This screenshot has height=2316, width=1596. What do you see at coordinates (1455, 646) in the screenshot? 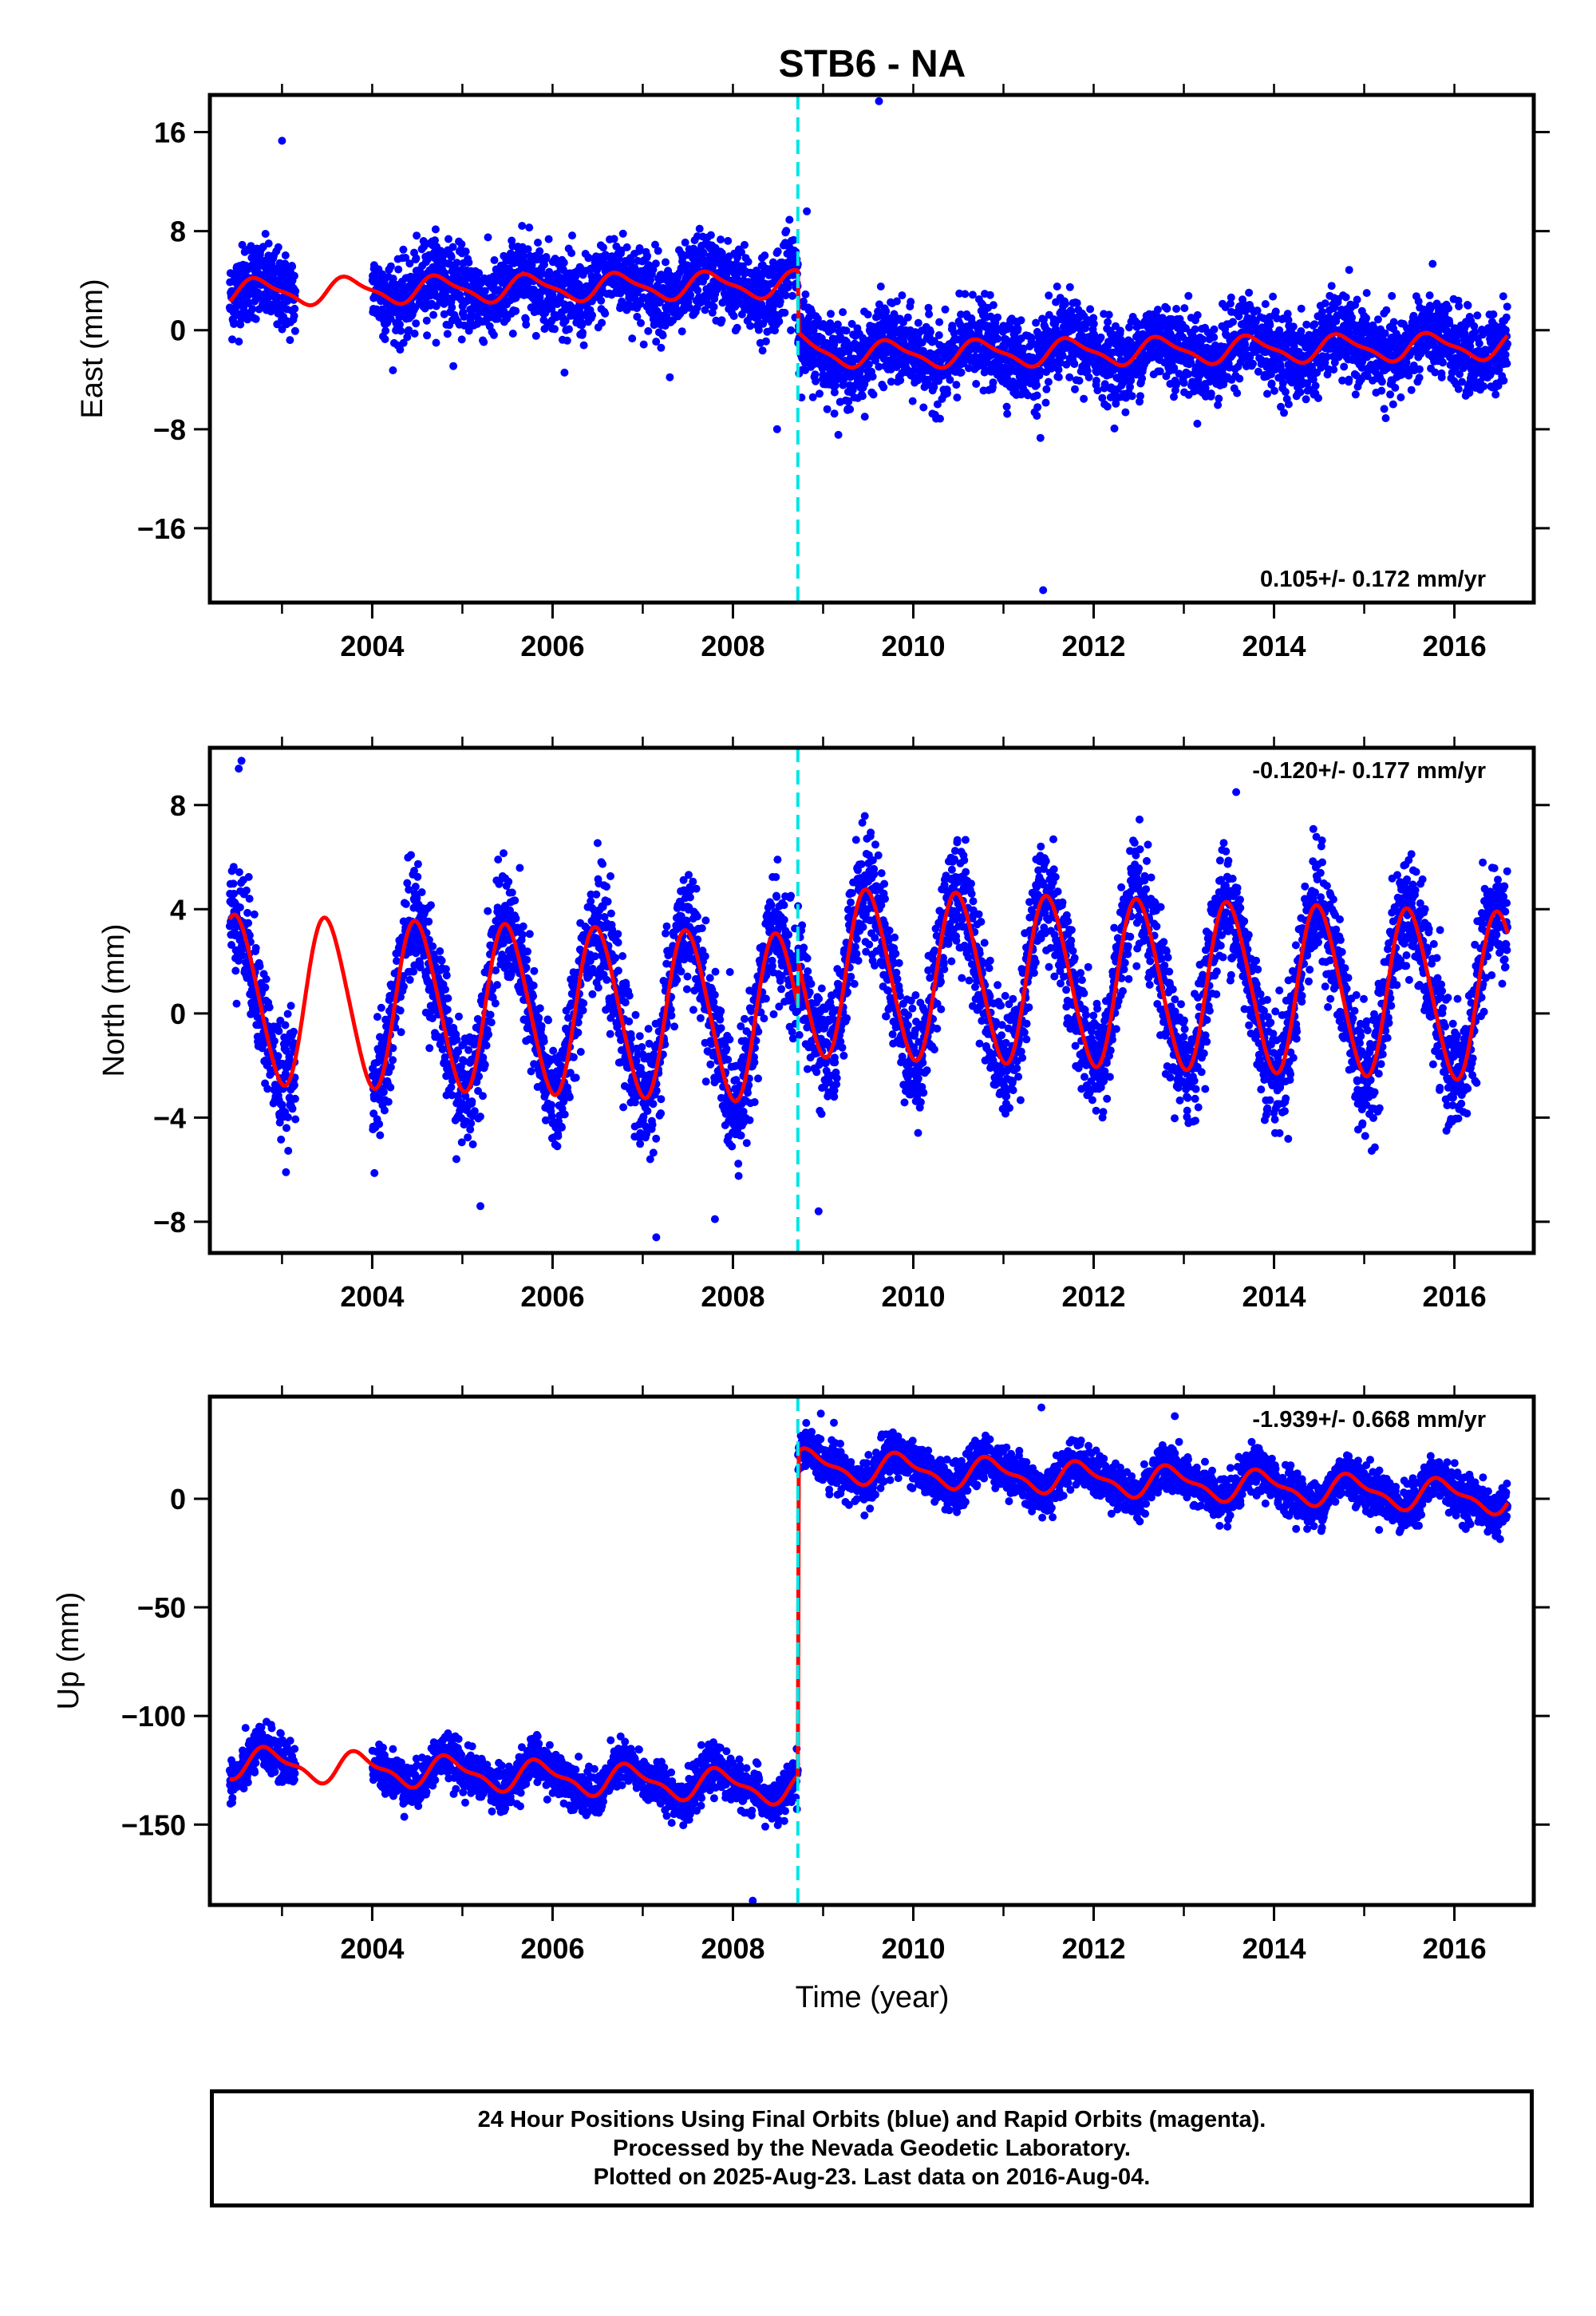
I see `x-tick-label: 2016` at bounding box center [1455, 646].